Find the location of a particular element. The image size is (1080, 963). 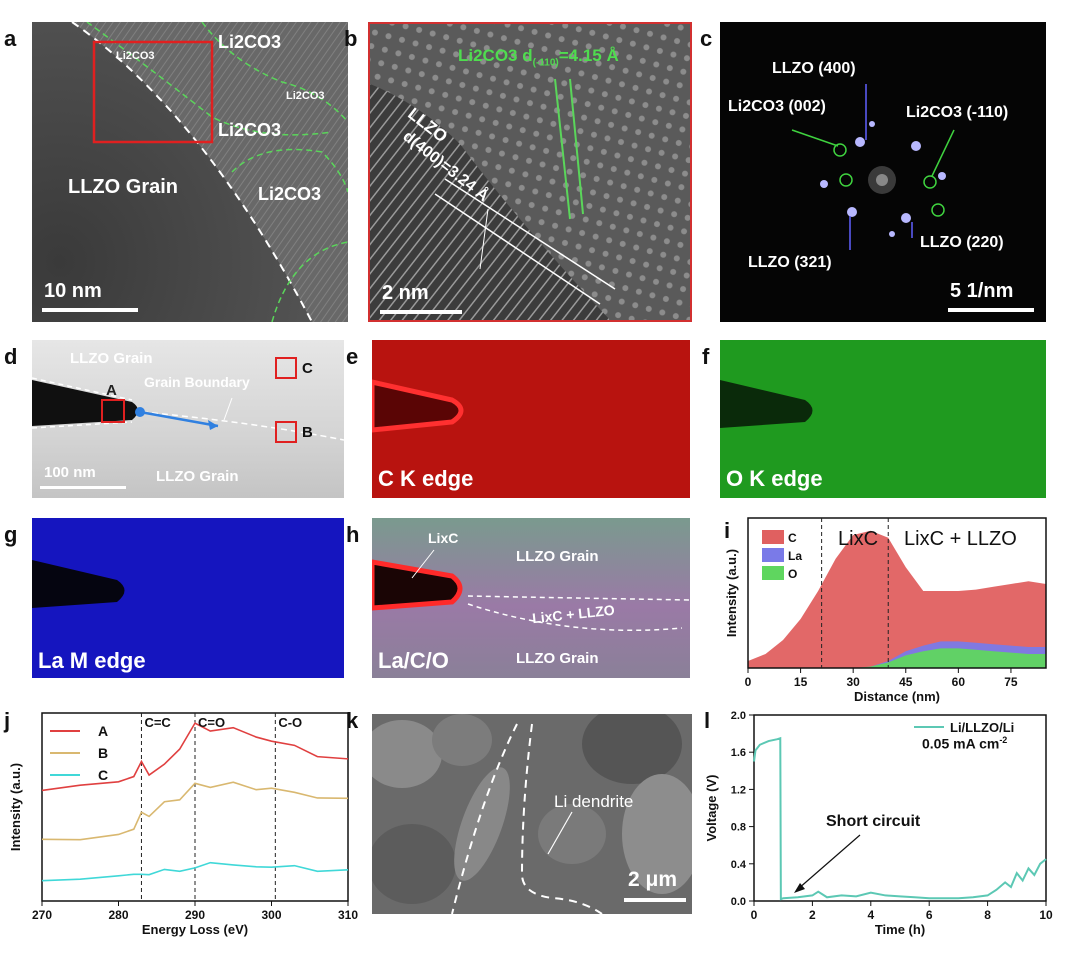

series-line-B is located at coordinates (195, 811).